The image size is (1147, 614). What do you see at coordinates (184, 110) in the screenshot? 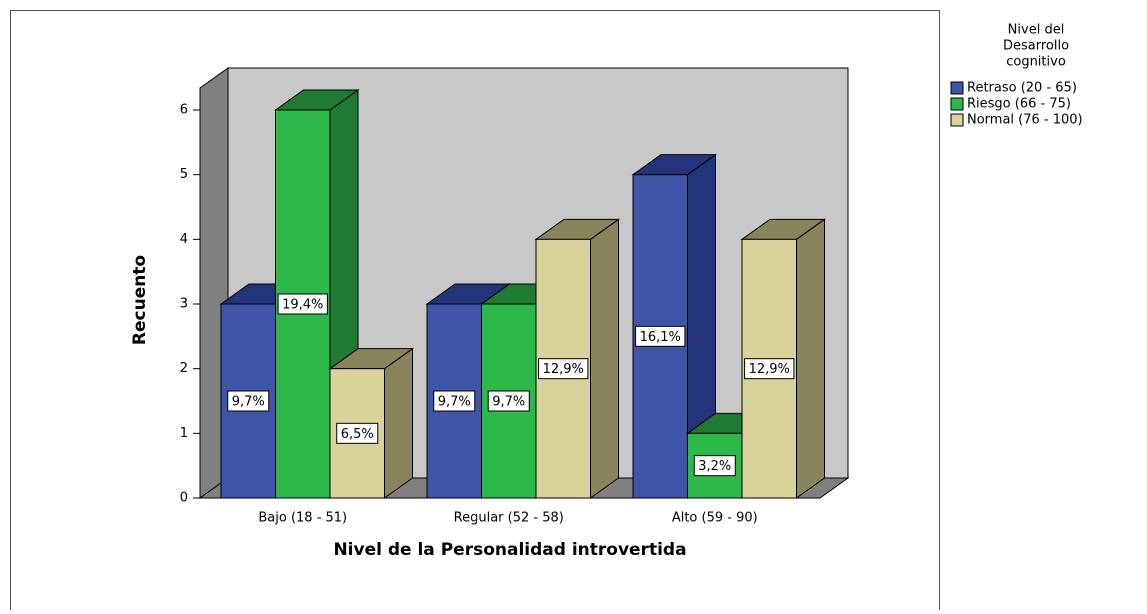
I see `y-tick-label: 6` at bounding box center [184, 110].